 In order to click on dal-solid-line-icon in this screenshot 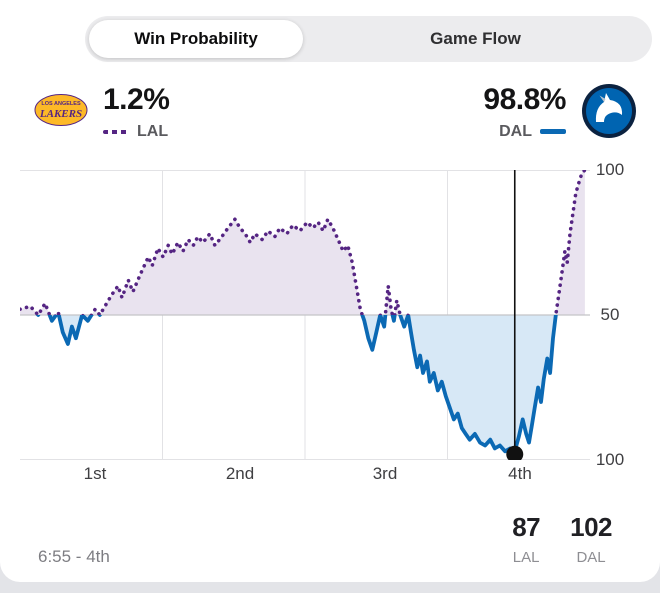, I will do `click(553, 131)`.